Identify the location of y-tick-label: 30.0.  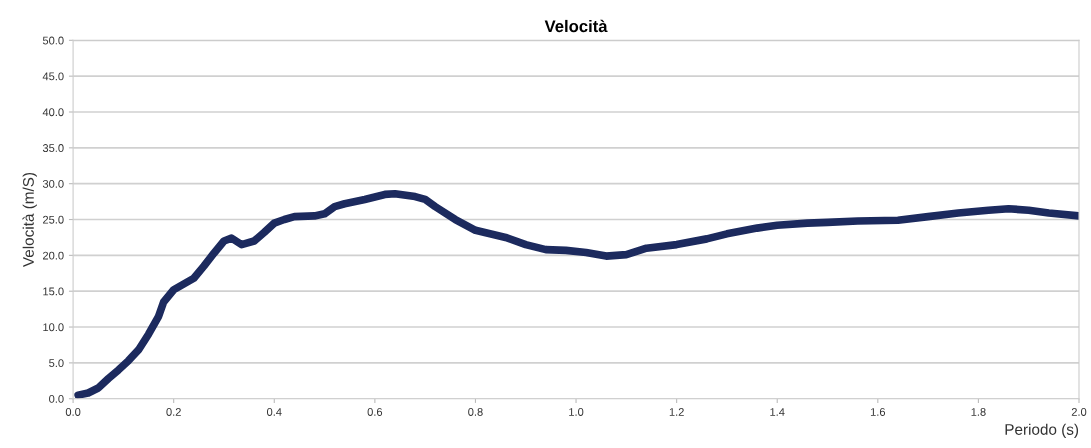
(53, 183).